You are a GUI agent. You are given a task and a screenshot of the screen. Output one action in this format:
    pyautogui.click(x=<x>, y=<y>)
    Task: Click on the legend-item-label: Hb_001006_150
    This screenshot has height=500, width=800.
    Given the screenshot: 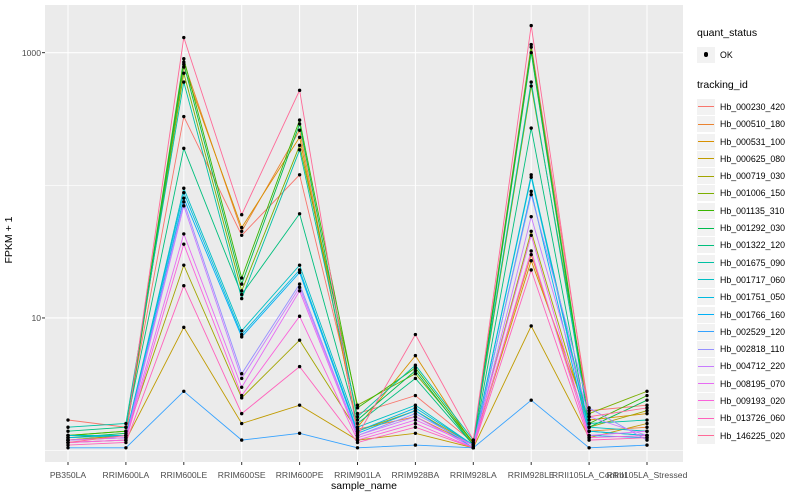 What is the action you would take?
    pyautogui.click(x=753, y=193)
    